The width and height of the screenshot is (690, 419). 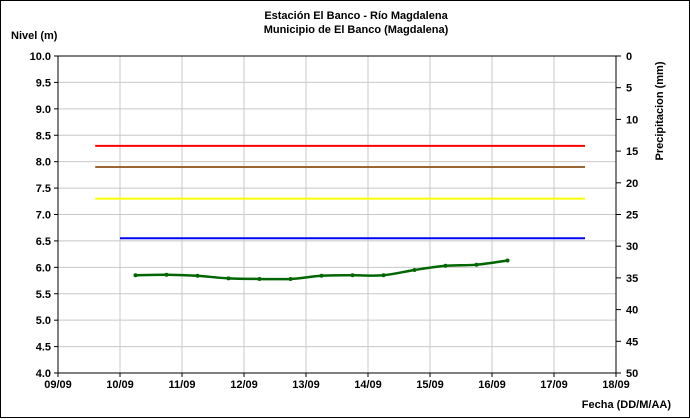 What do you see at coordinates (321, 269) in the screenshot?
I see `series-layer` at bounding box center [321, 269].